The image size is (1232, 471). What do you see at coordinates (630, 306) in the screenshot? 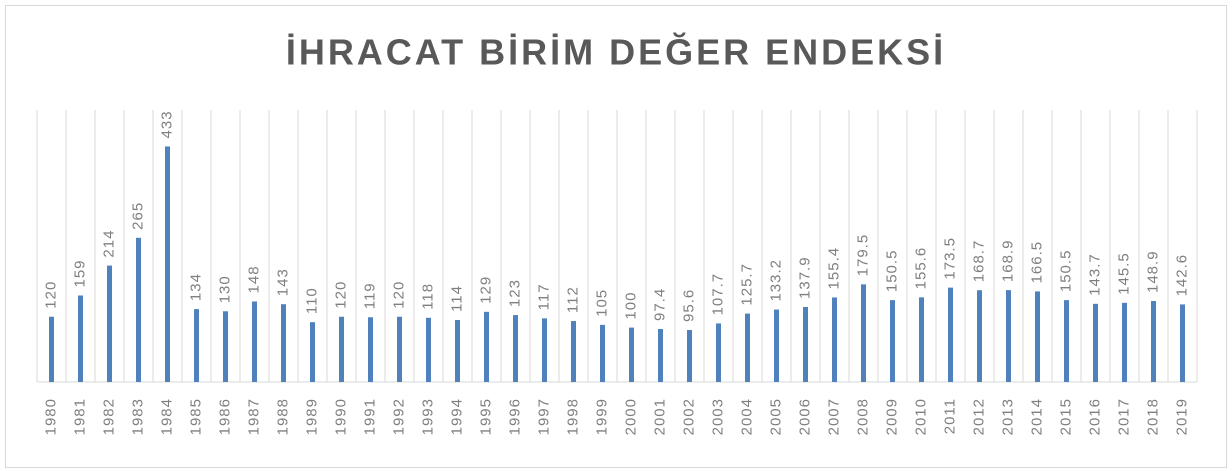
I see `data-label: 100` at bounding box center [630, 306].